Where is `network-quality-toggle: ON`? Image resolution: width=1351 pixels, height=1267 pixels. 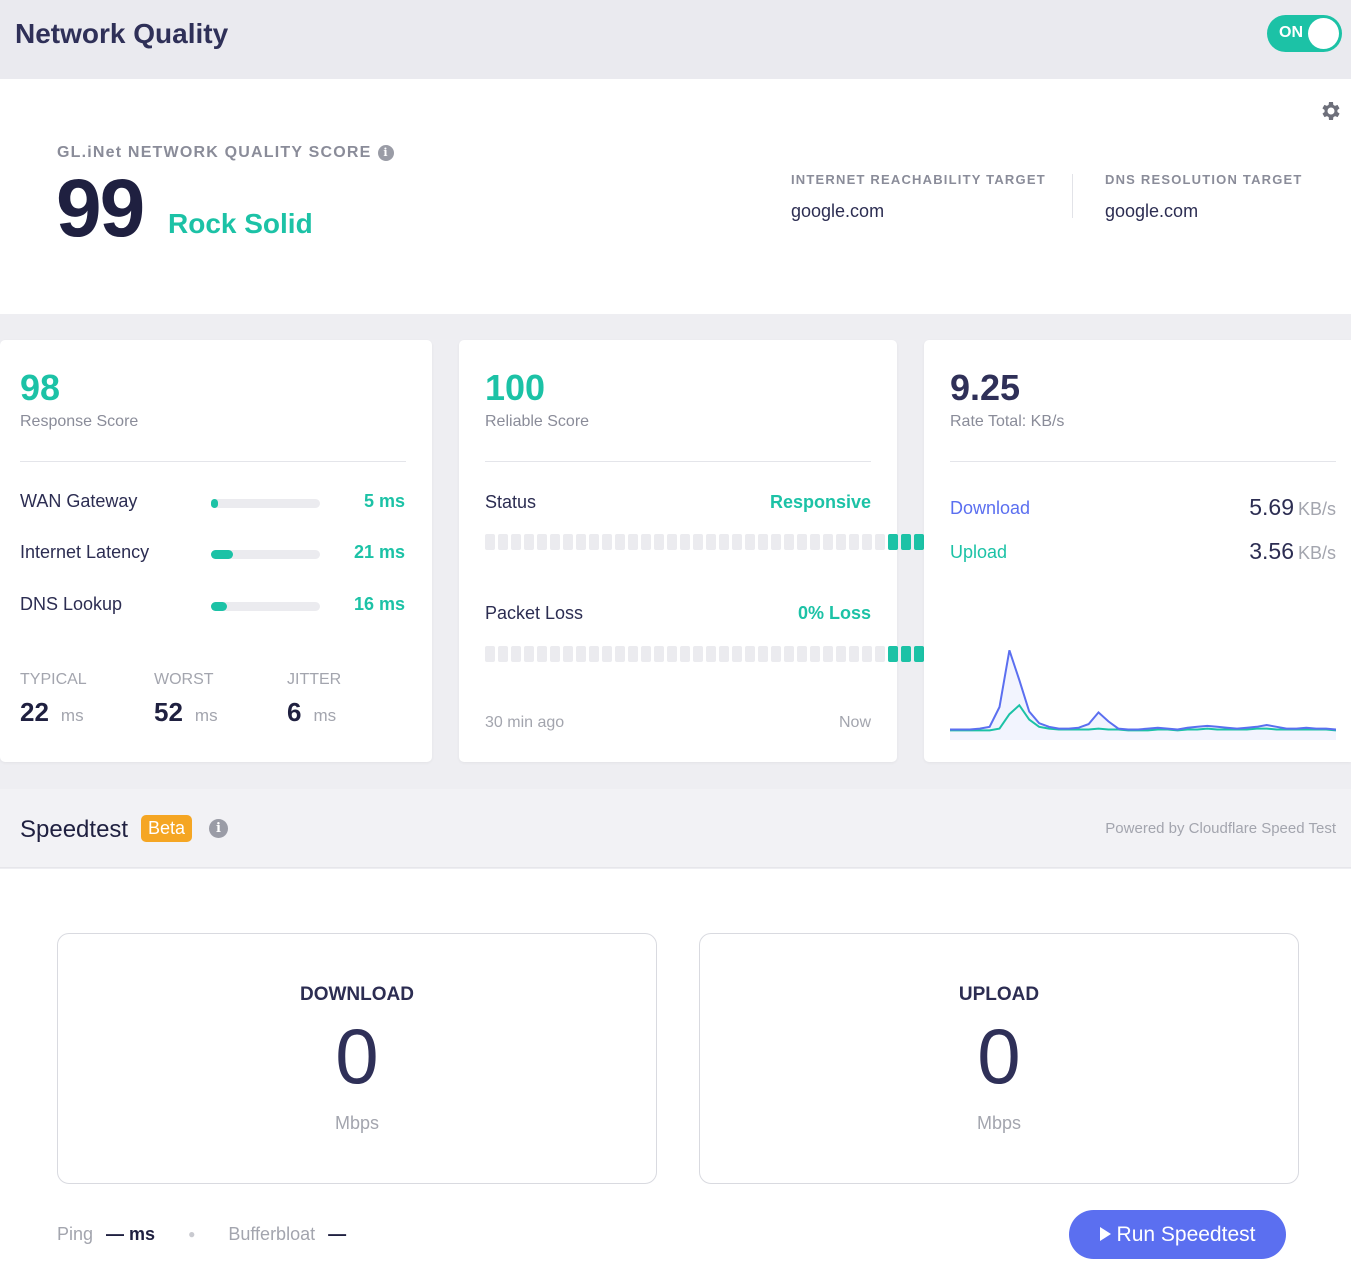 network-quality-toggle: ON is located at coordinates (1304, 33).